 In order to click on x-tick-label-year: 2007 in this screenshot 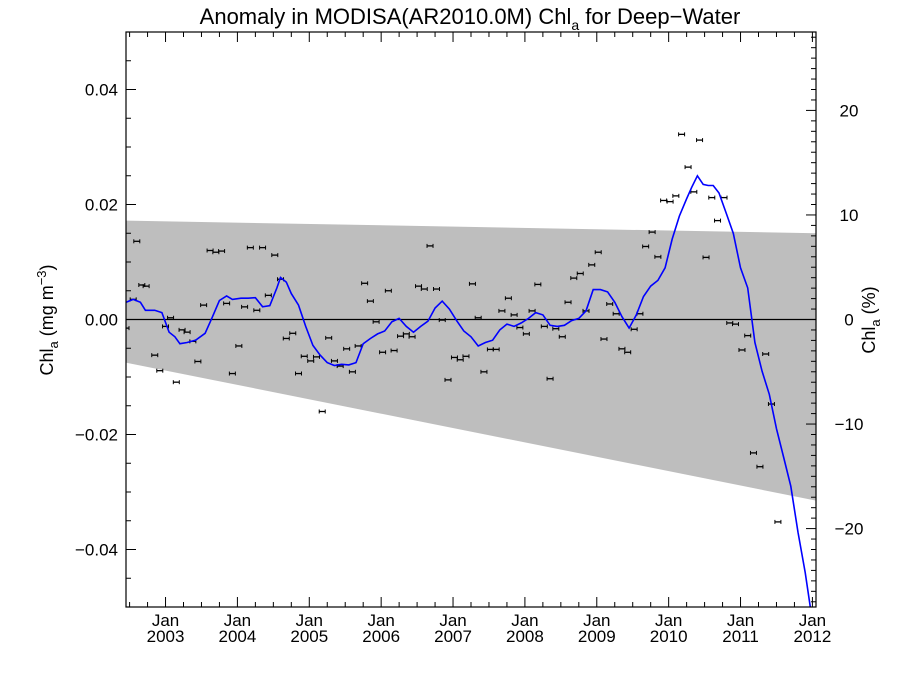, I will do `click(453, 636)`.